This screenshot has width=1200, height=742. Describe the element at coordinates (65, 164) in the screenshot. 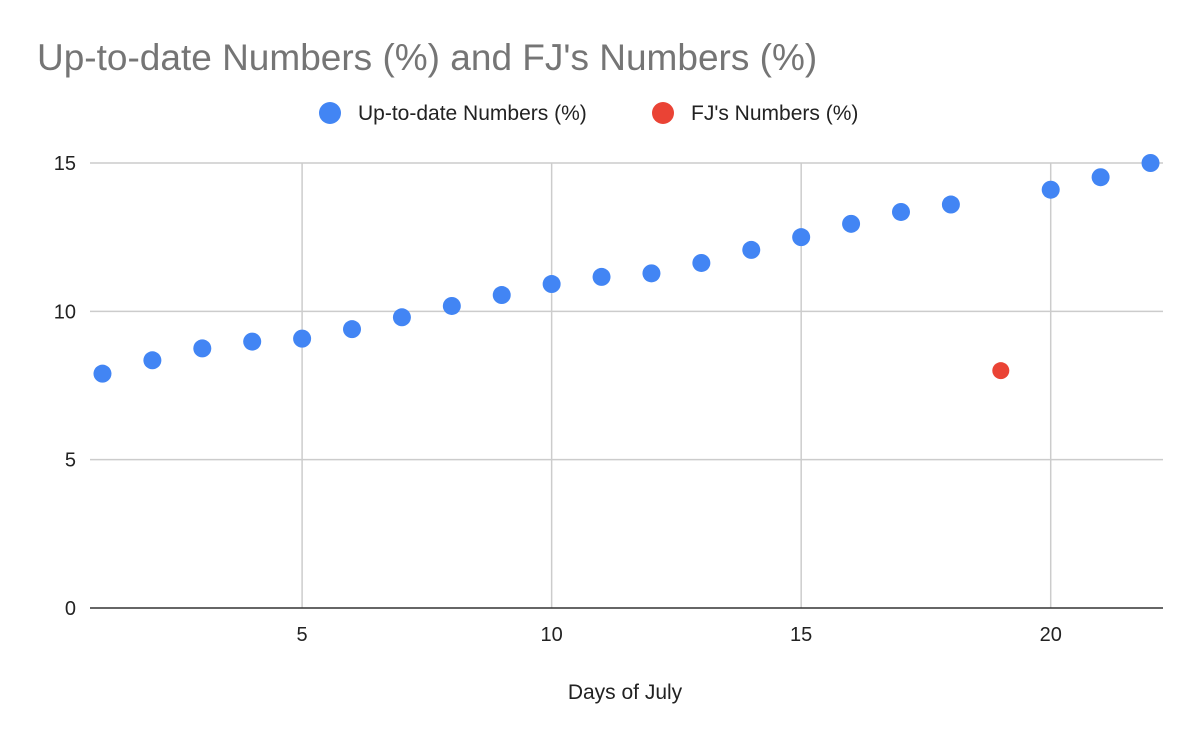

I see `y-tick-label-15: 15` at that location.